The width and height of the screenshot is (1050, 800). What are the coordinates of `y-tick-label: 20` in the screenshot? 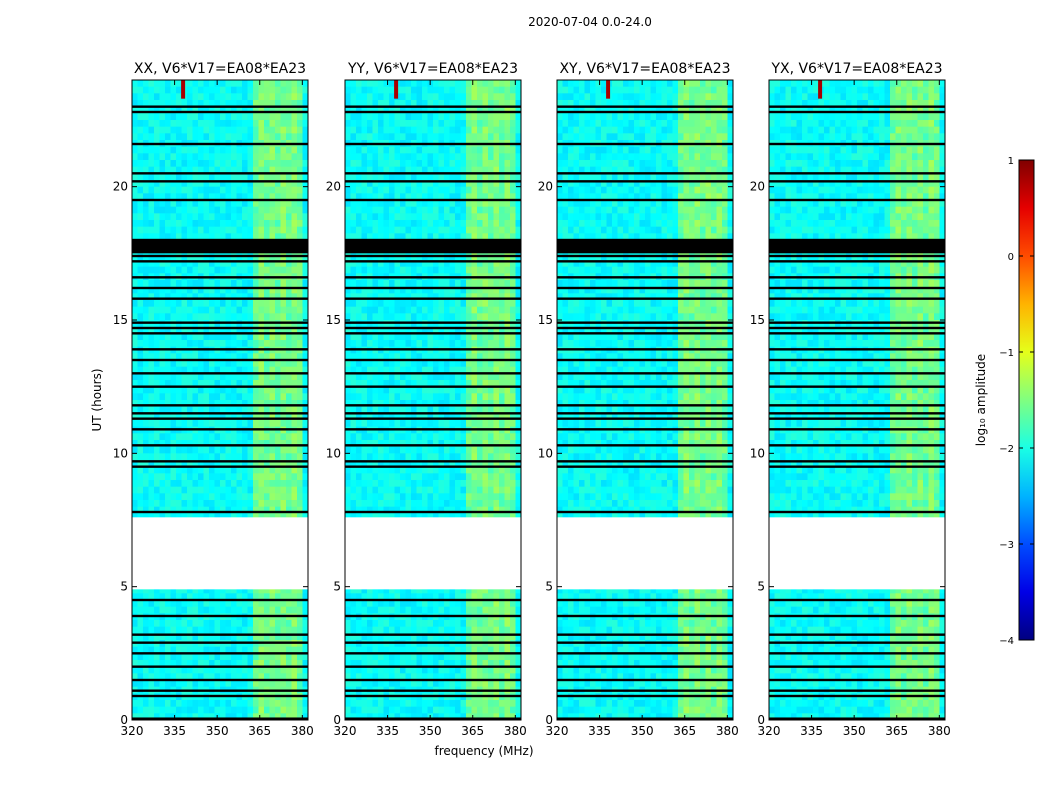 It's located at (120, 187).